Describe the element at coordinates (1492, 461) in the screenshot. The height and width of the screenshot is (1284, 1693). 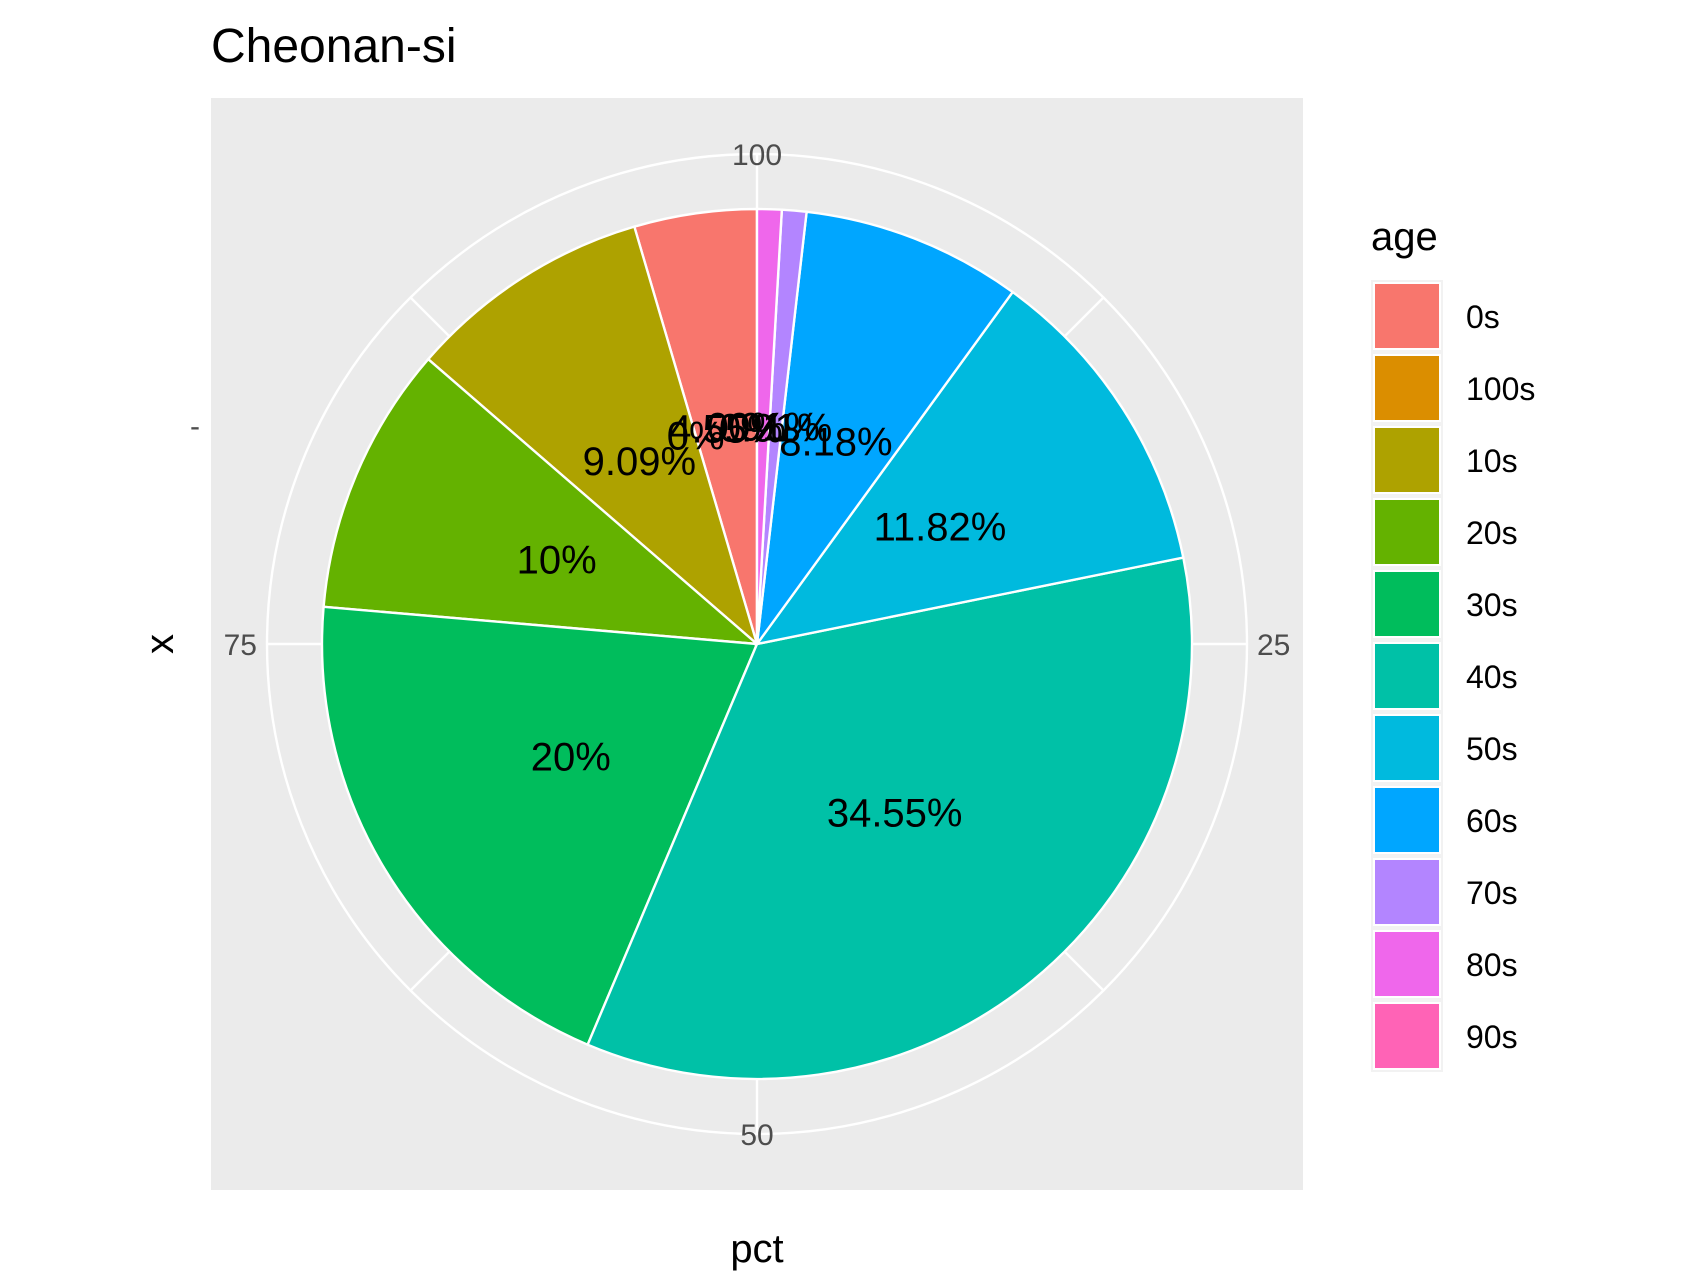
I see `legend-label-10s: 10s` at that location.